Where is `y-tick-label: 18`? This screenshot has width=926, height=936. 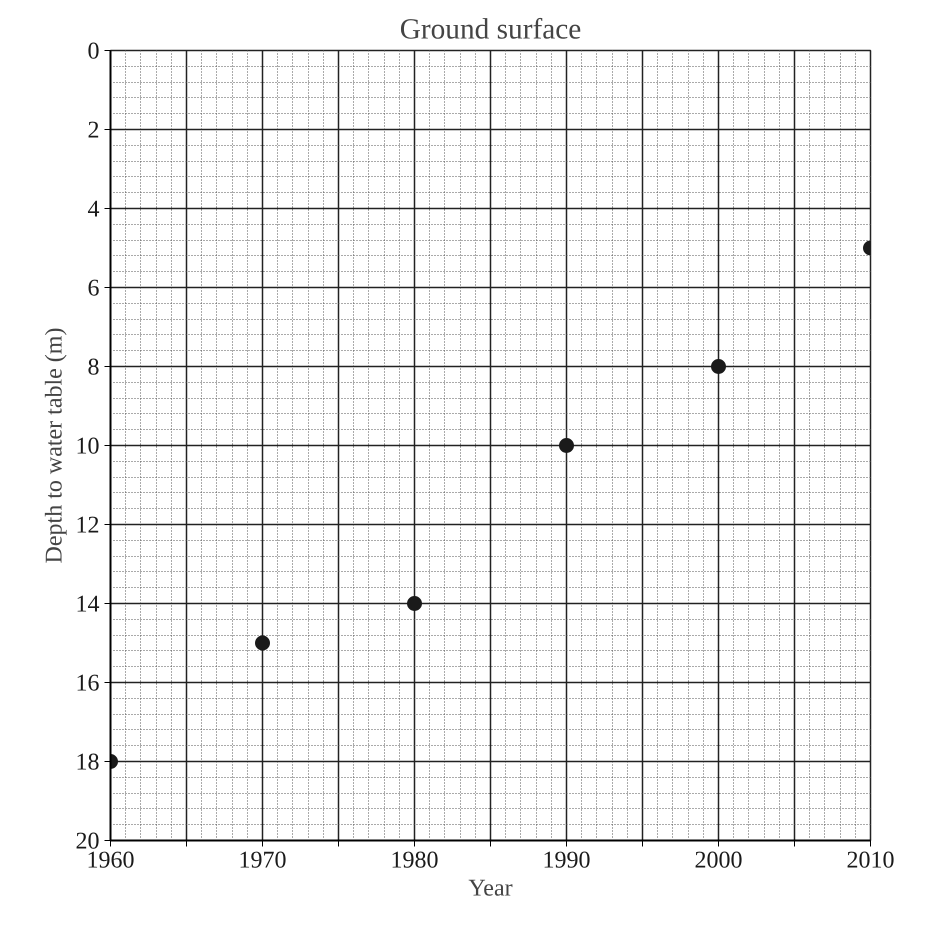
y-tick-label: 18 is located at coordinates (88, 763).